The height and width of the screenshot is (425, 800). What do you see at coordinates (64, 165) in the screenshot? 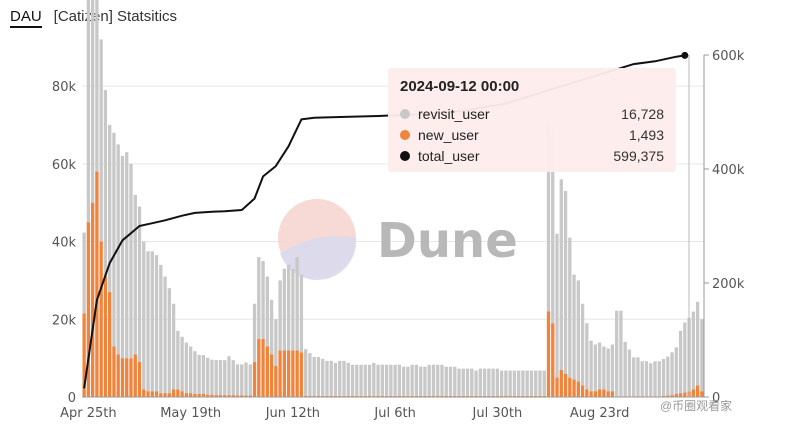
I see `y-left-tick-label: 60k` at bounding box center [64, 165].